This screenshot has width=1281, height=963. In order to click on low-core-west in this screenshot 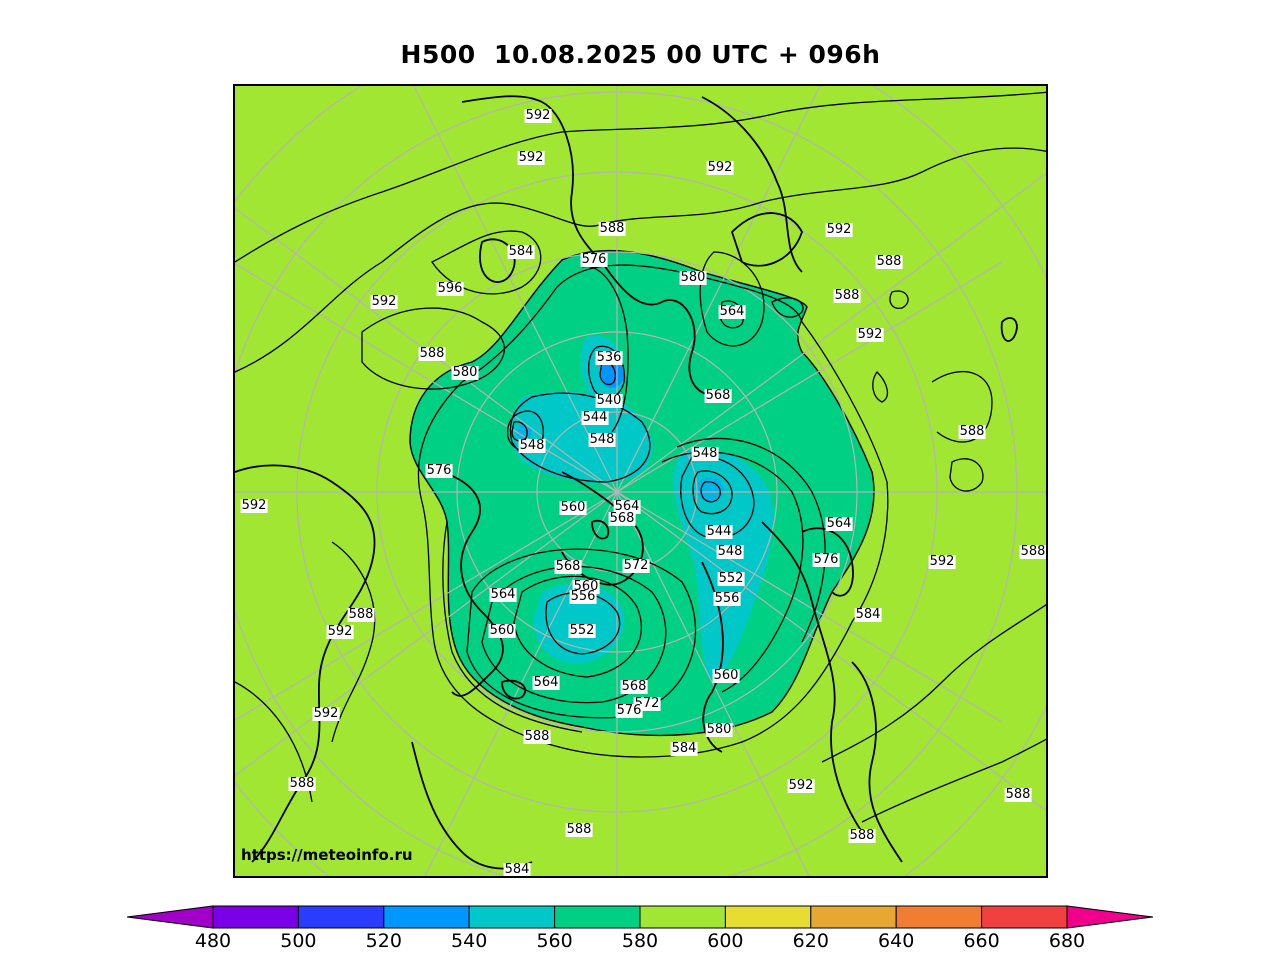, I will do `click(524, 432)`.